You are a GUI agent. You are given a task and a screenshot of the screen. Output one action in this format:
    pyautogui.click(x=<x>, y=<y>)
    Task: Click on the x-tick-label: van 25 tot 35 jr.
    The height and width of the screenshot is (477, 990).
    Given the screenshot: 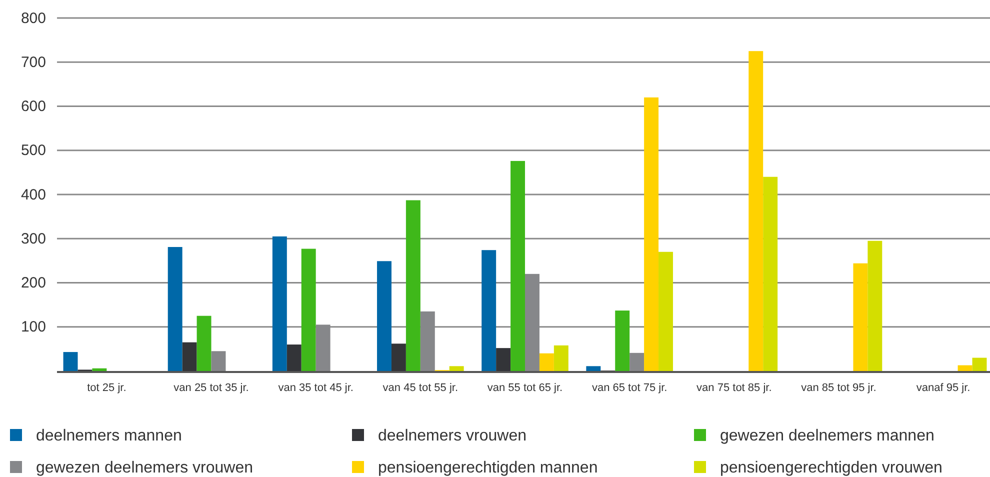 What is the action you would take?
    pyautogui.click(x=211, y=388)
    